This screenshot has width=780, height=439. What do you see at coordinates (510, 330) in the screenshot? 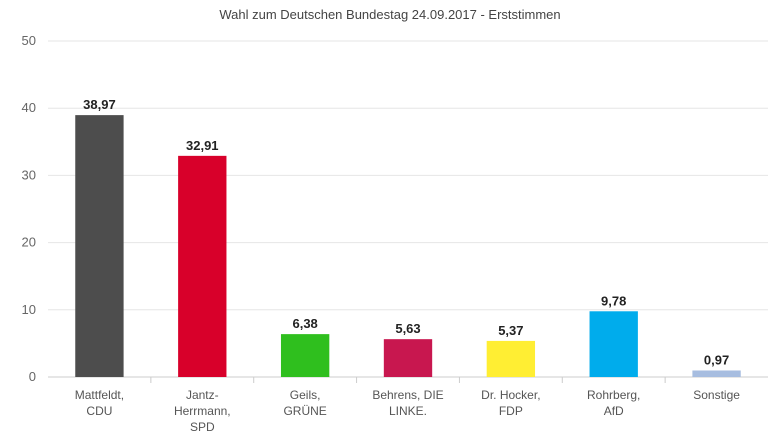
I see `data-label: 5,37` at bounding box center [510, 330].